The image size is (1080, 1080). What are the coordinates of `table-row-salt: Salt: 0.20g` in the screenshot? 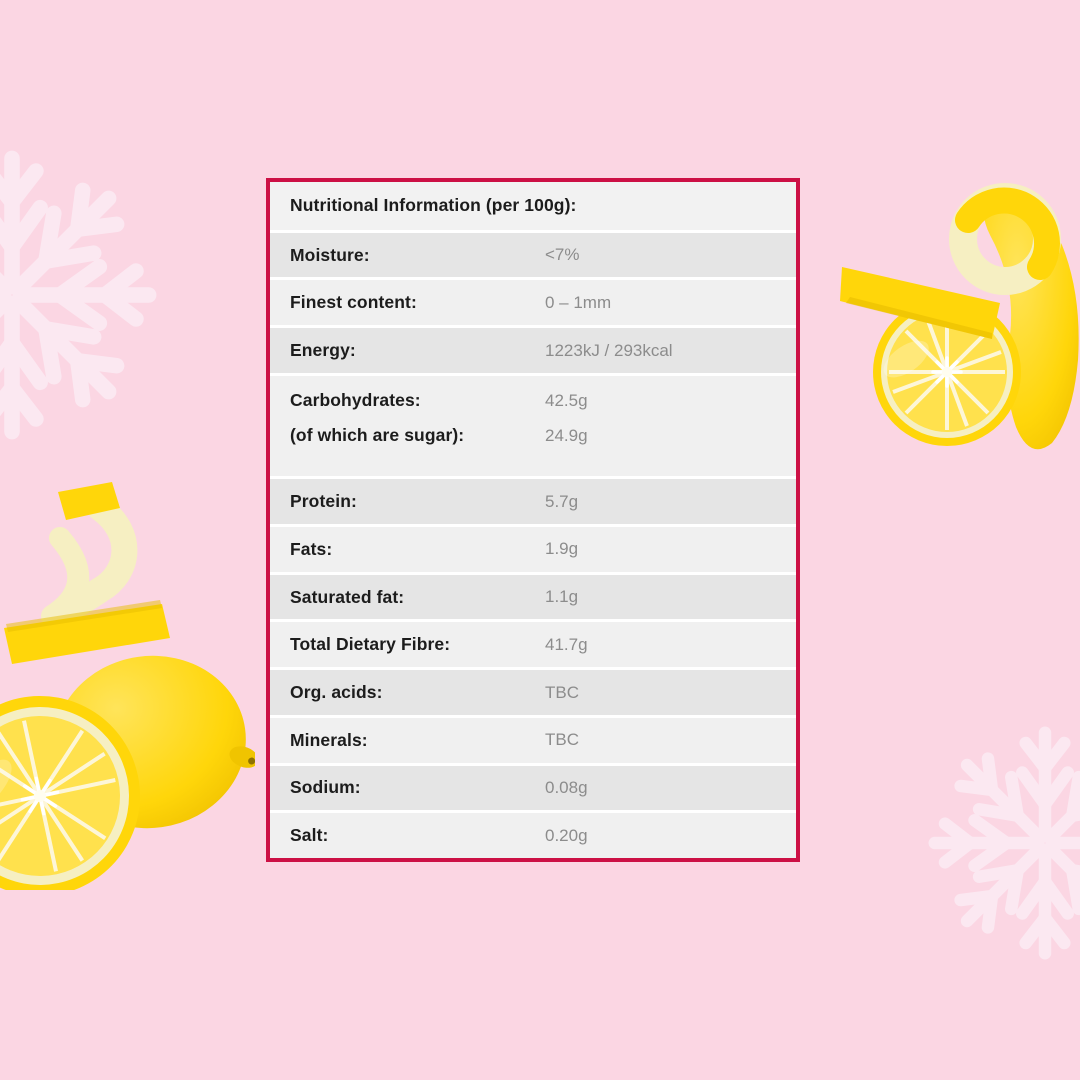 It's located at (533, 836).